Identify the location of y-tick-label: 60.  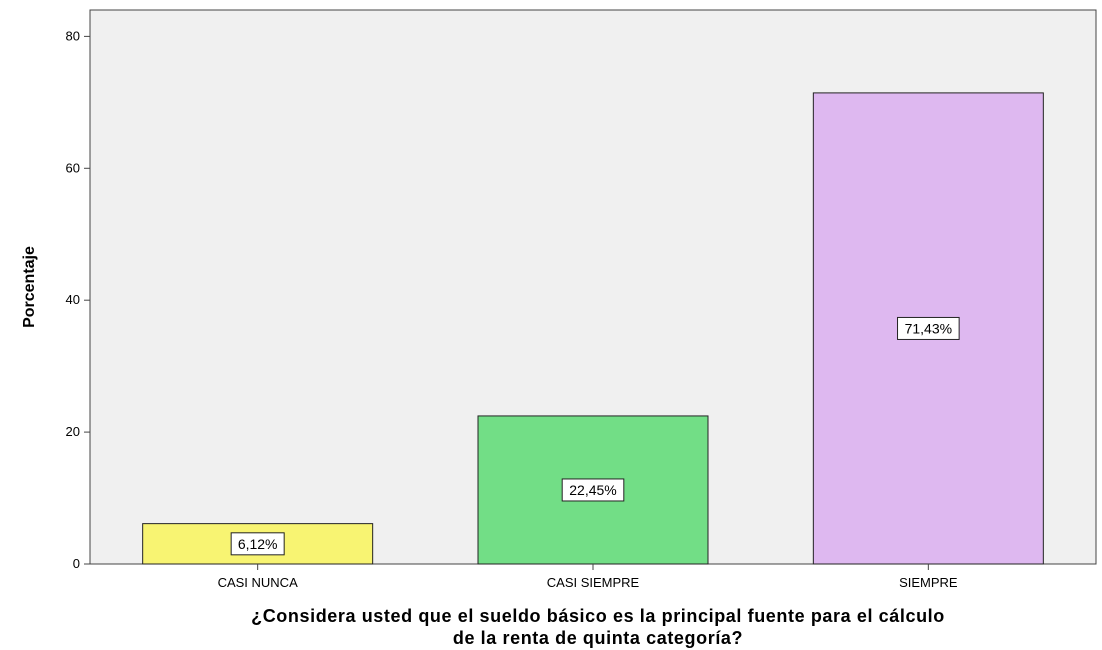
(73, 167).